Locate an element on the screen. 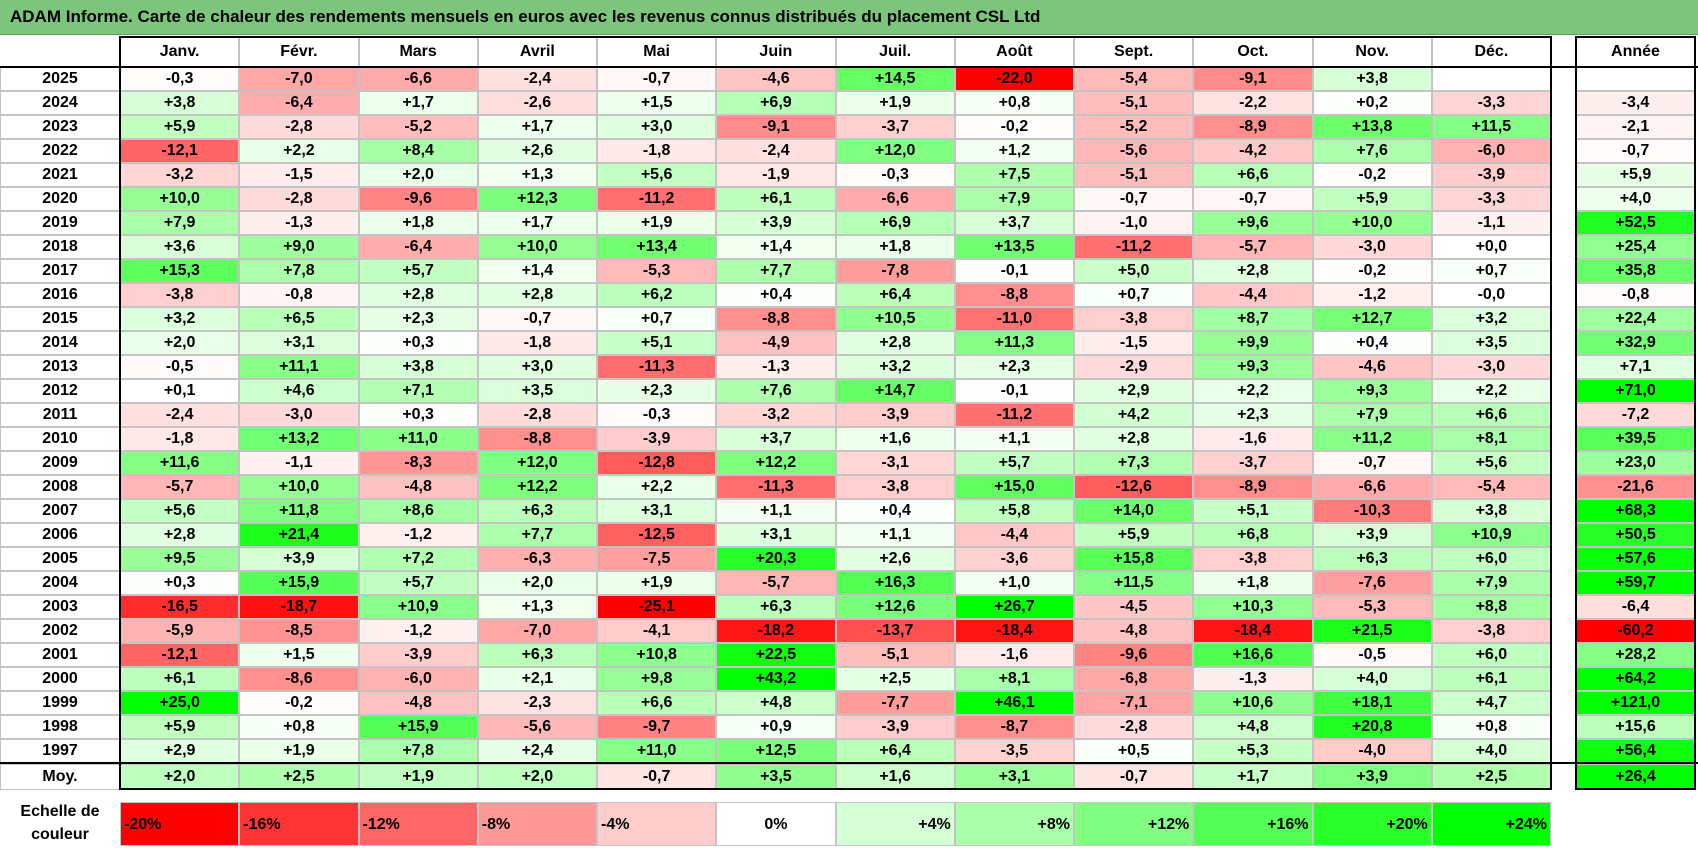 This screenshot has height=848, width=1698. heatmap-cell: -11,0 is located at coordinates (1014, 319).